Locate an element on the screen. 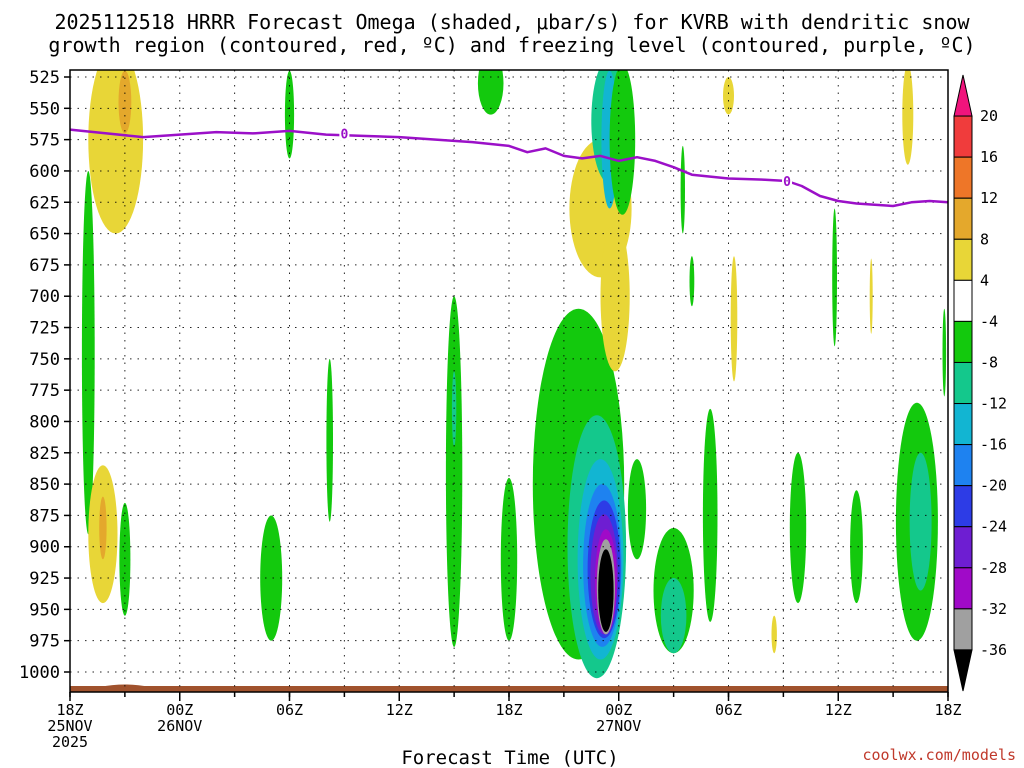  x-tick-label-0-2: 2025 is located at coordinates (70, 742).